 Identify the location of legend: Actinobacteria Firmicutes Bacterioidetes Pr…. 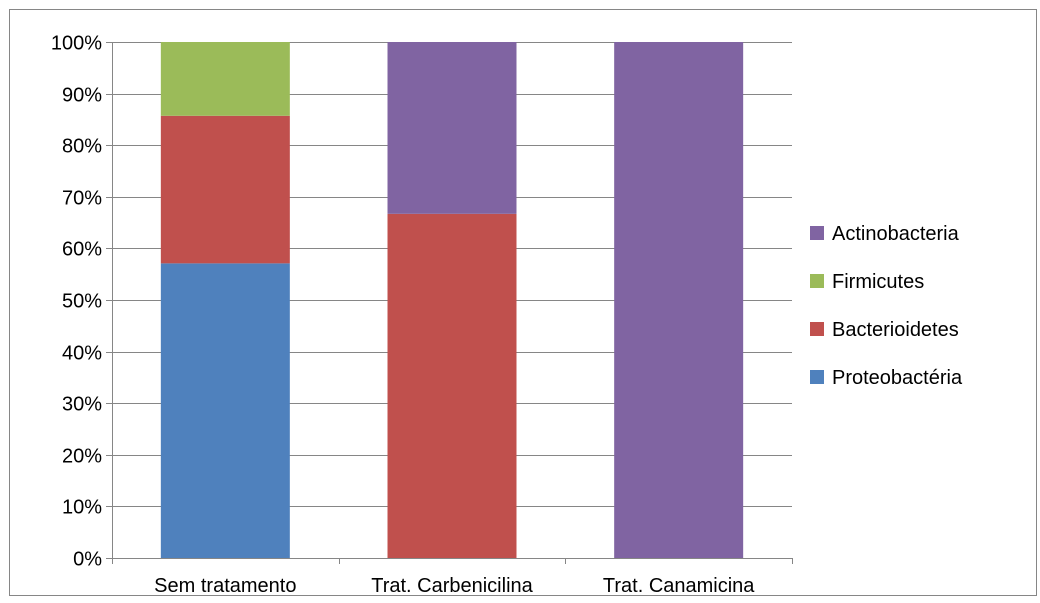
(886, 306).